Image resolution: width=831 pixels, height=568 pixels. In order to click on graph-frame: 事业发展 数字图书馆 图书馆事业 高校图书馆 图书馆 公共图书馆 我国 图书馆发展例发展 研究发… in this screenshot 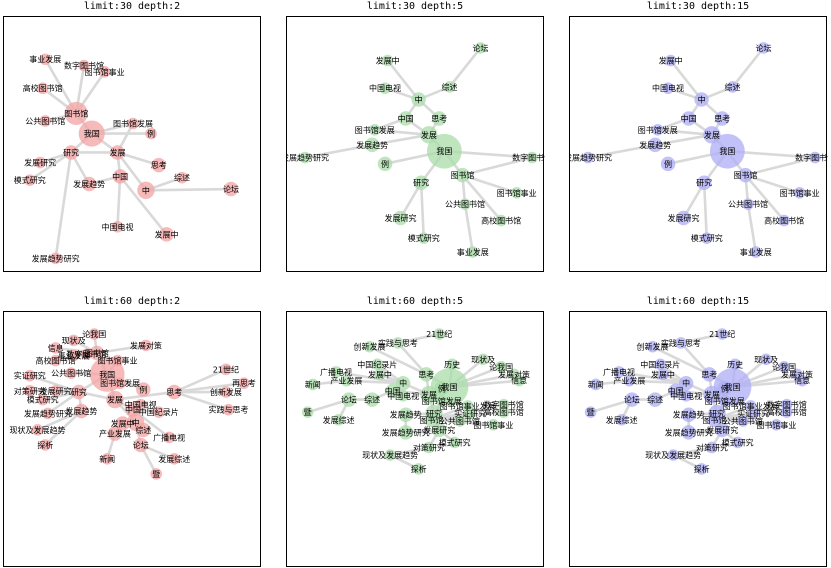, I will do `click(132, 144)`.